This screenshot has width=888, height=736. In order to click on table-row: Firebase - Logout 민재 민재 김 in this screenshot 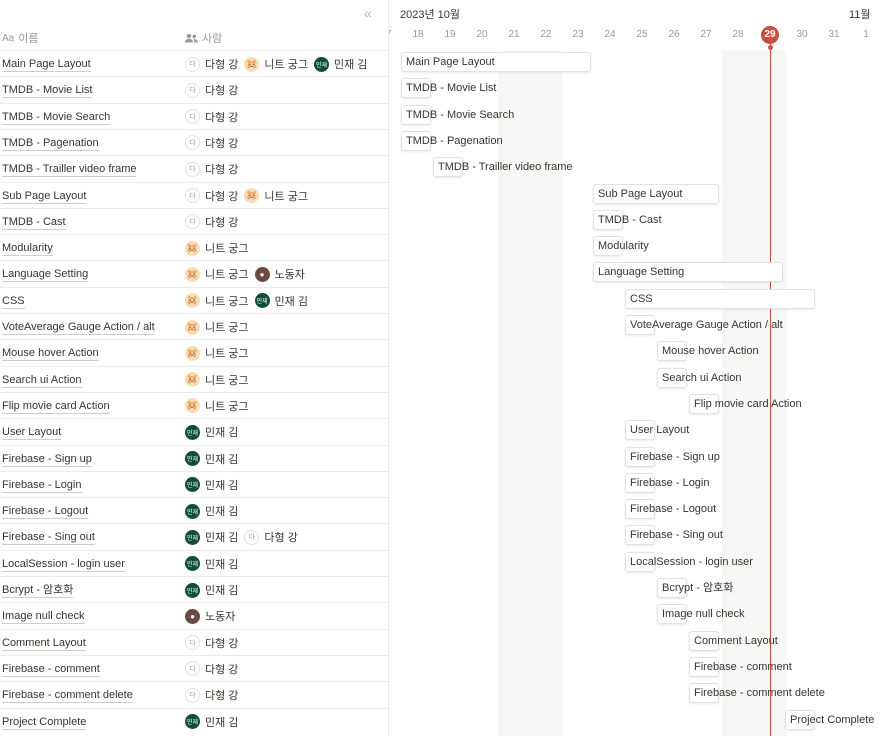, I will do `click(194, 510)`.